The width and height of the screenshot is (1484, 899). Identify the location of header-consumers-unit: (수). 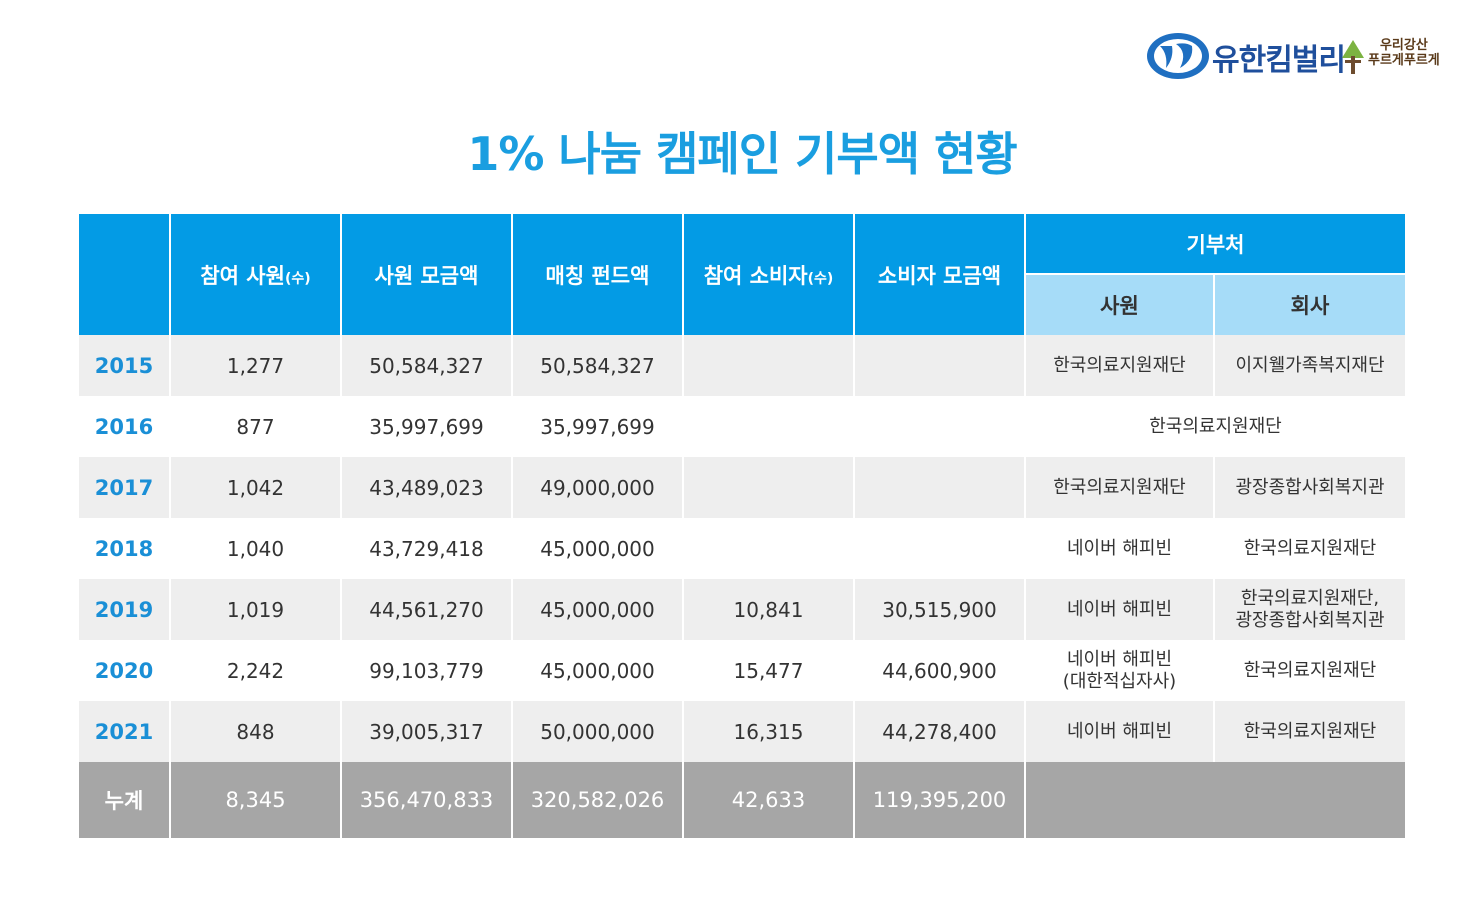
(820, 278).